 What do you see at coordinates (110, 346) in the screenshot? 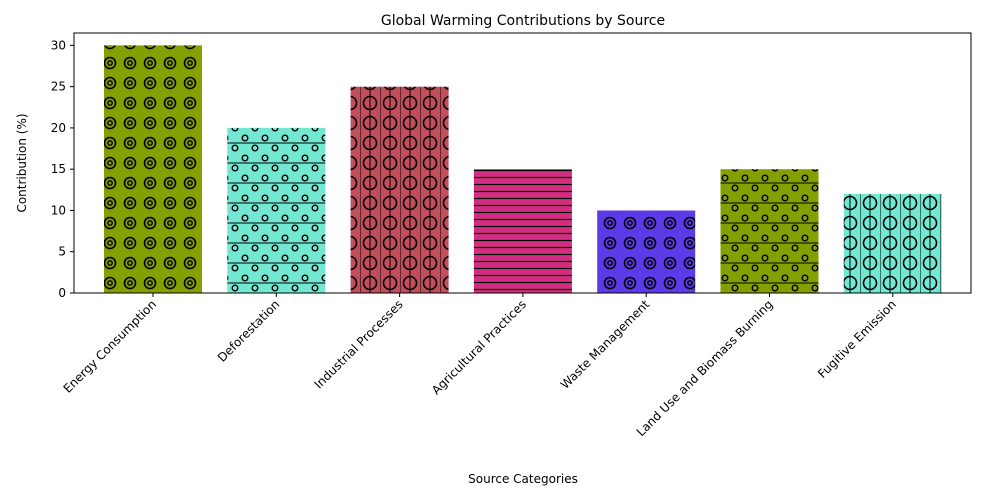
I see `x-tick-label: Energy Consumption` at bounding box center [110, 346].